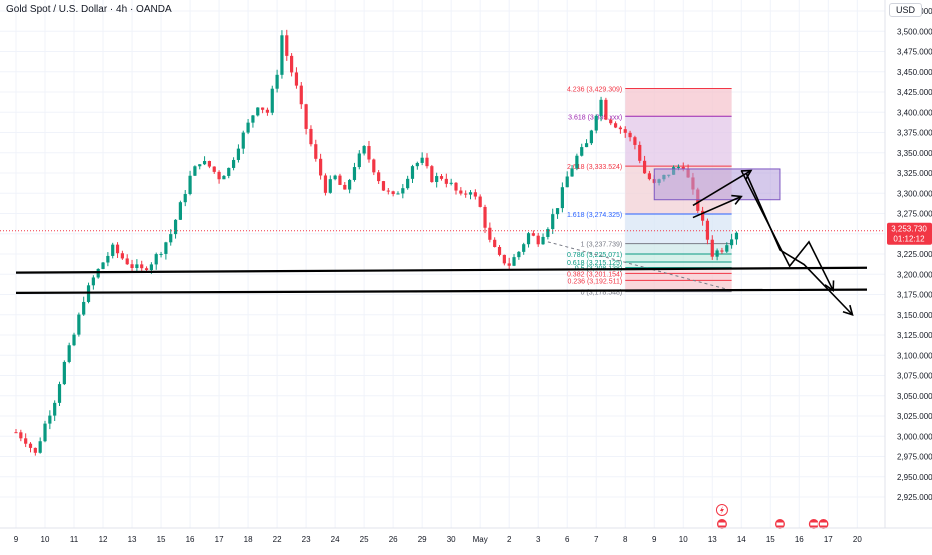 The height and width of the screenshot is (555, 932). What do you see at coordinates (594, 281) in the screenshot?
I see `fib-level-label: 0.236 (3,192.511)` at bounding box center [594, 281].